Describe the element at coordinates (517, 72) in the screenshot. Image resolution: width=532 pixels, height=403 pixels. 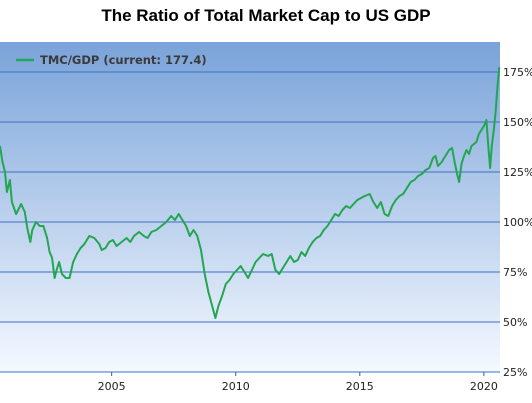
I see `y-tick-label: 175%` at that location.